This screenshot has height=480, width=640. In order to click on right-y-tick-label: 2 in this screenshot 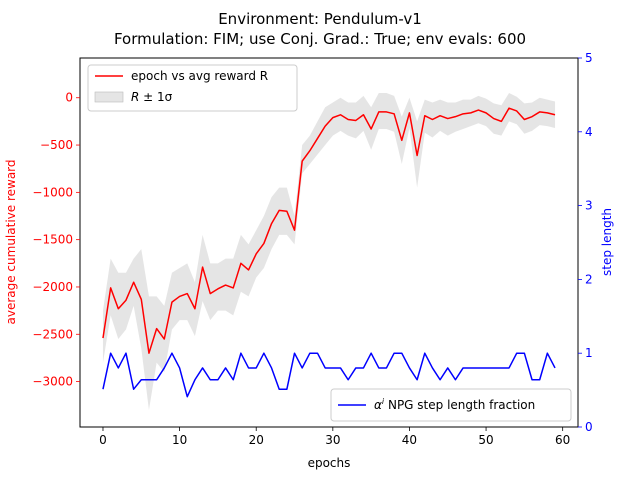, I will do `click(589, 279)`.